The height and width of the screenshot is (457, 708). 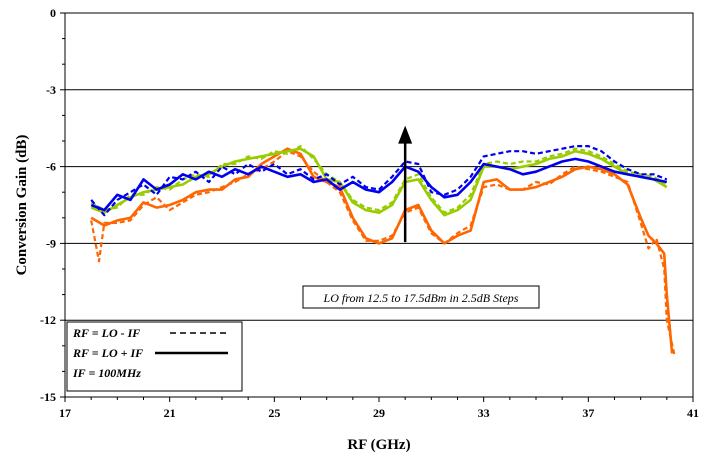 What do you see at coordinates (274, 413) in the screenshot?
I see `x-tick-label: 25` at bounding box center [274, 413].